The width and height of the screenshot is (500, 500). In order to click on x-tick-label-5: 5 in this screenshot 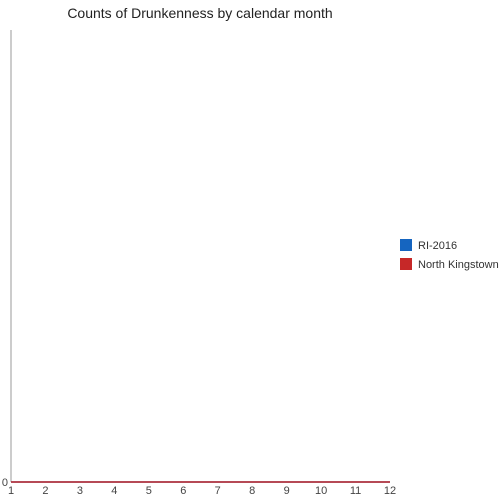, I will do `click(149, 491)`.